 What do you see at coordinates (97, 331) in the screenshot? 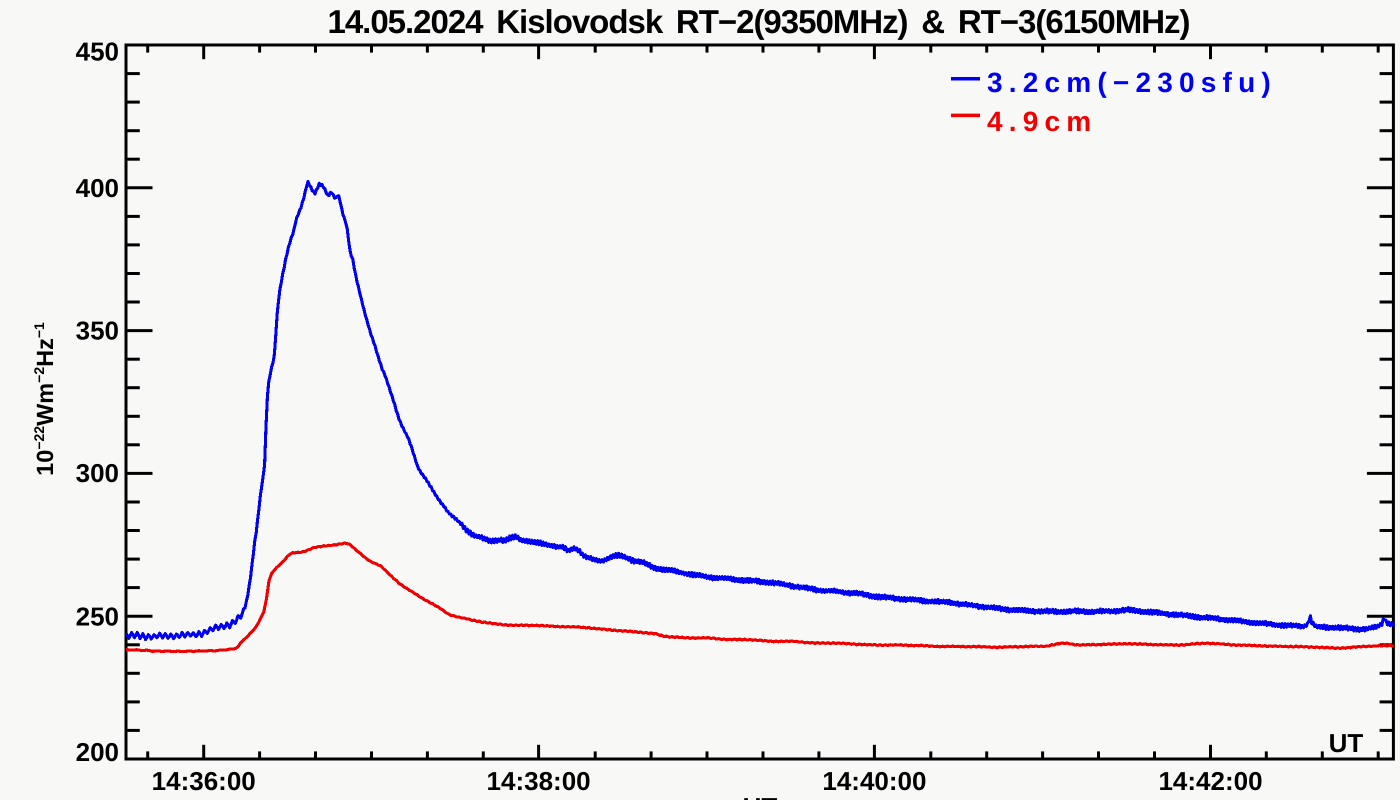
I see `svg-text: 350` at bounding box center [97, 331].